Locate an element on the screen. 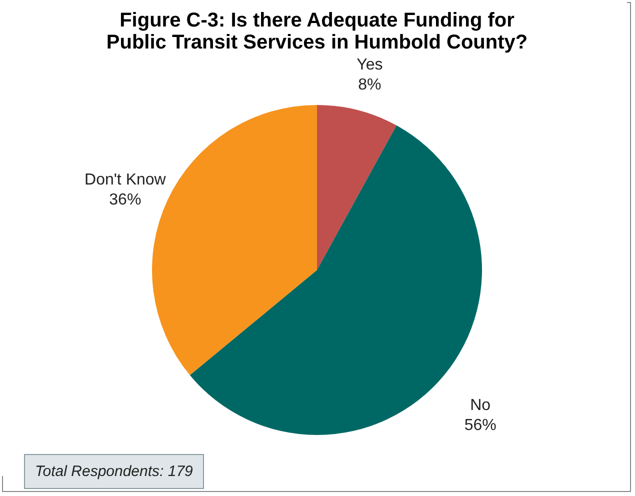  slice-label: No is located at coordinates (480, 405).